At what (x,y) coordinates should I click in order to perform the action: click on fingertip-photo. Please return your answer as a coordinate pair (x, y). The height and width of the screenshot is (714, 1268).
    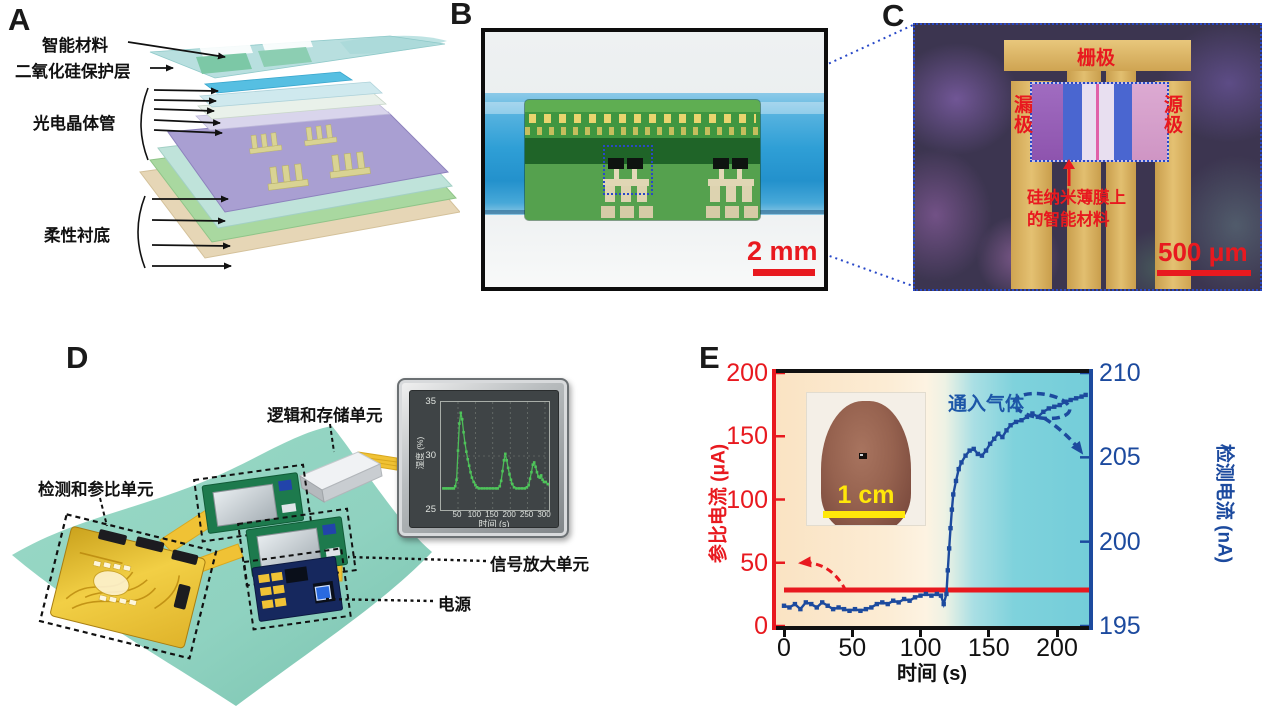
    Looking at the image, I should click on (866, 463).